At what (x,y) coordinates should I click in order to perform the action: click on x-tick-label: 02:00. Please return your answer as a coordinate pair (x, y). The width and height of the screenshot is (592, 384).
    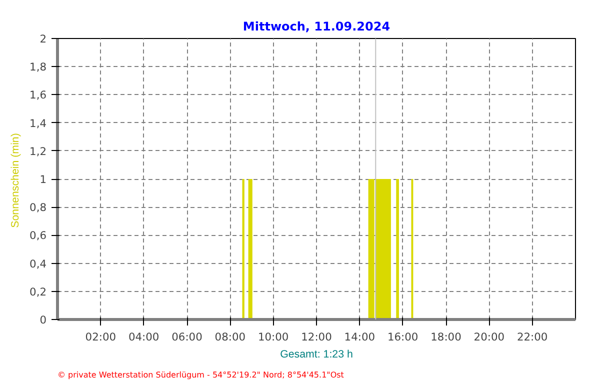
    Looking at the image, I should click on (100, 337).